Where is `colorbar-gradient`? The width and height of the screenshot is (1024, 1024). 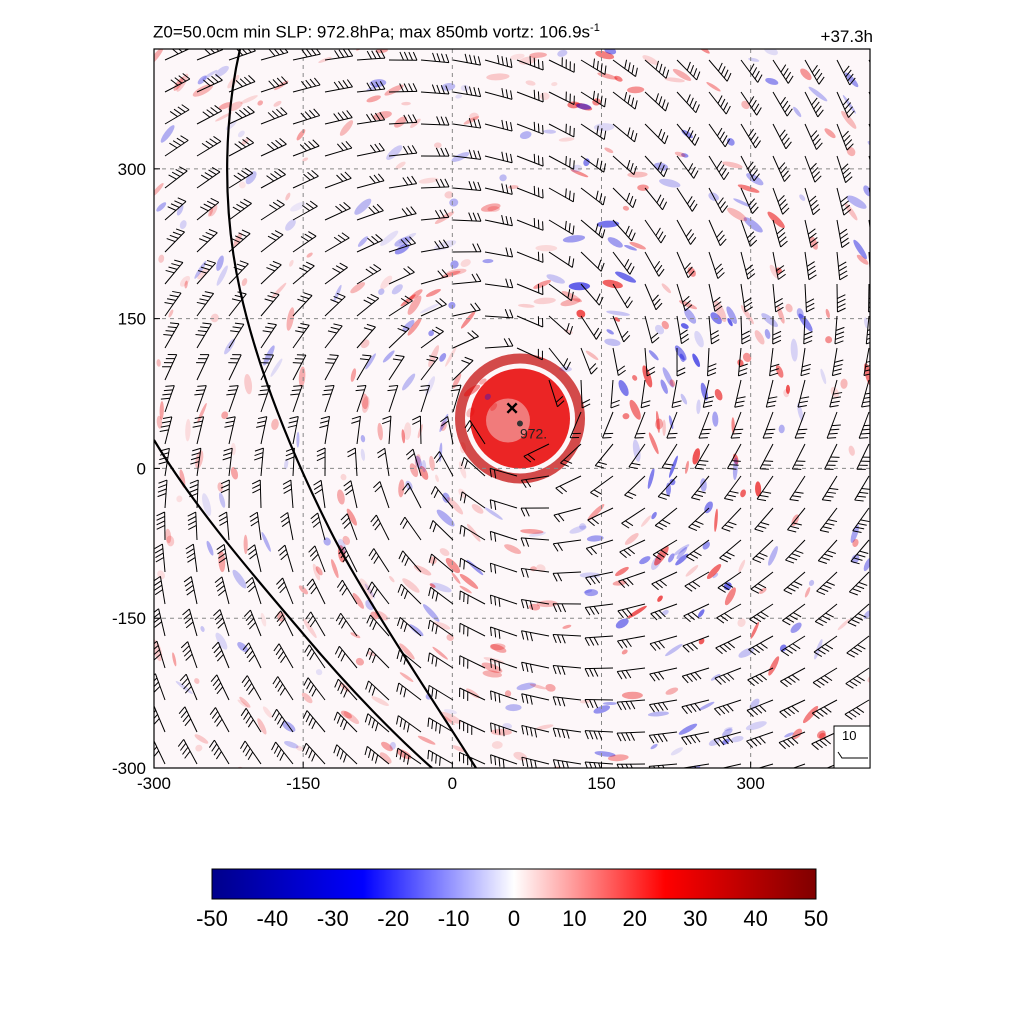 colorbar-gradient is located at coordinates (514, 884).